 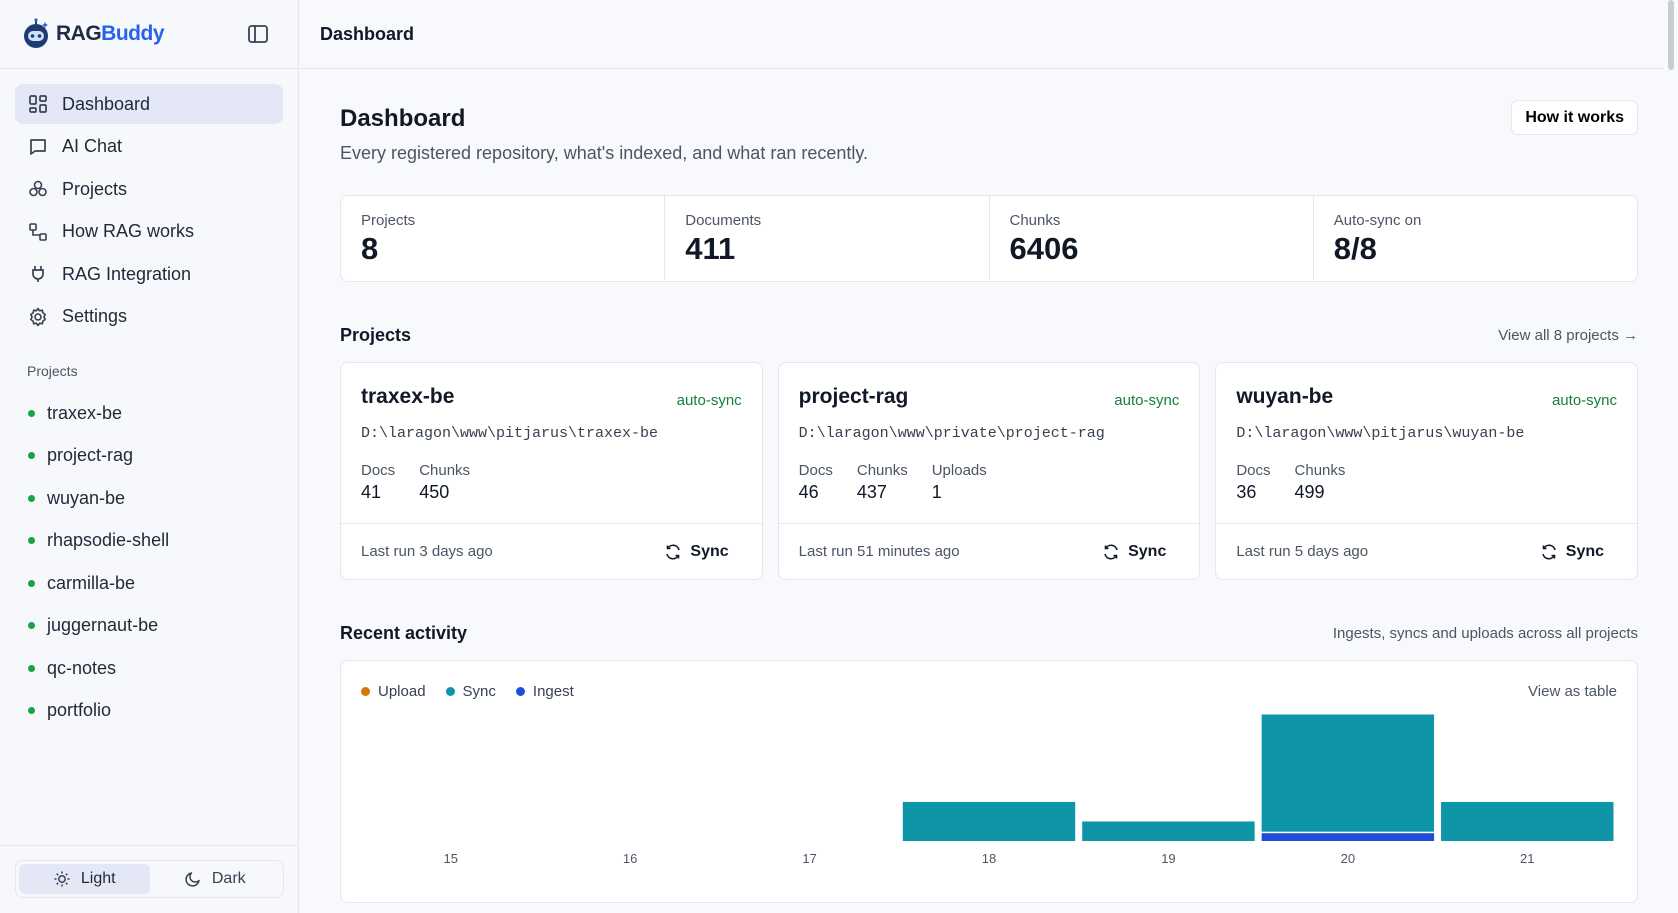 I want to click on projects-heading: Projects, so click(x=52, y=371).